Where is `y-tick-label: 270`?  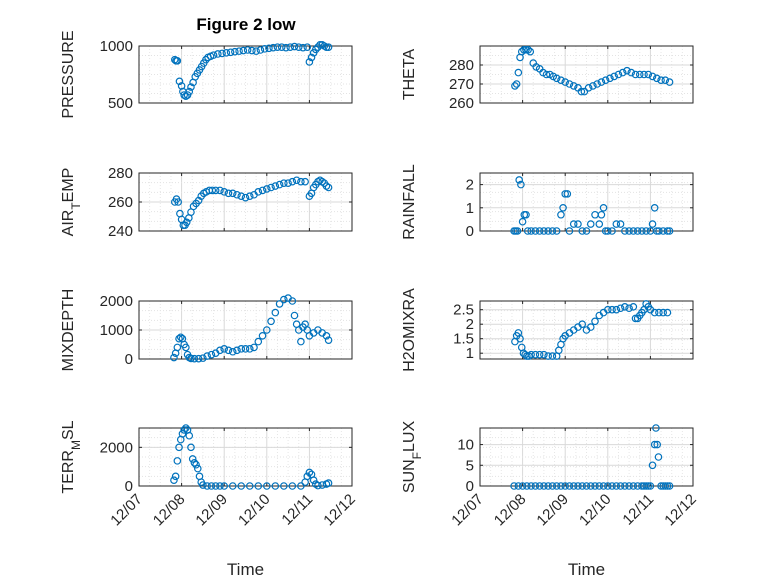 y-tick-label: 270 is located at coordinates (461, 84).